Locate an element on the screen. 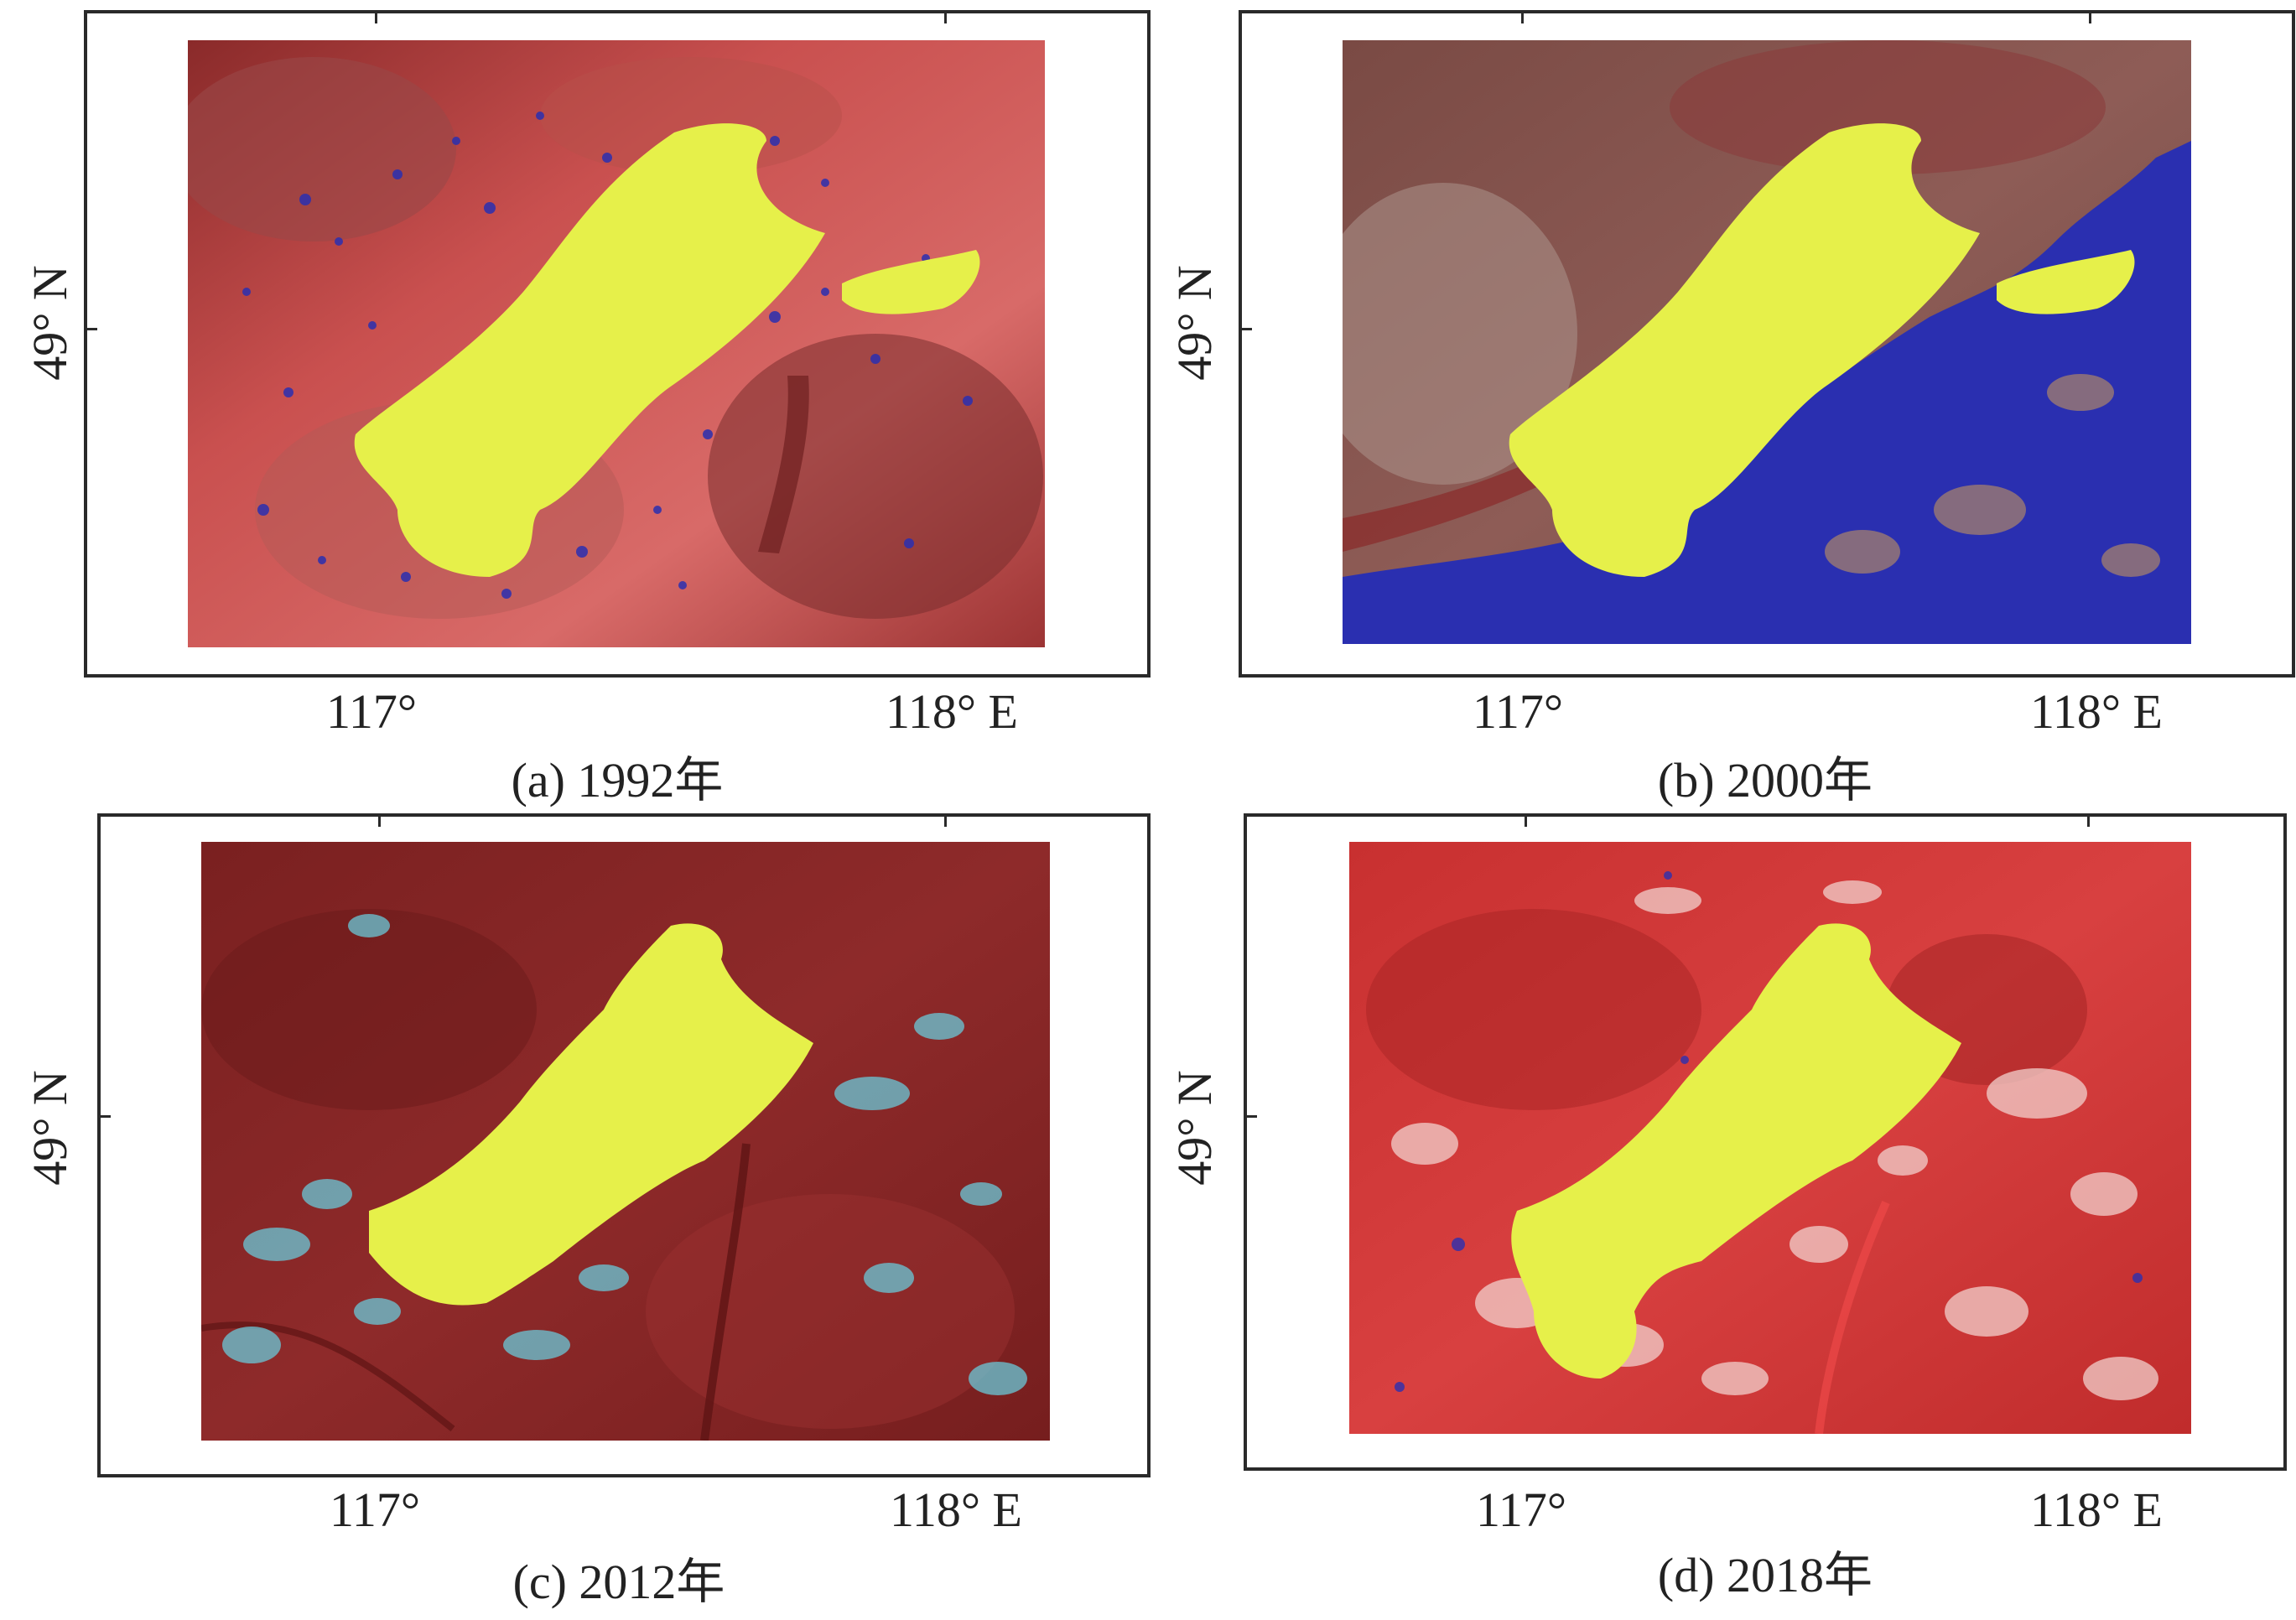 This screenshot has height=1620, width=2296. lat-tick-c is located at coordinates (106, 1116).